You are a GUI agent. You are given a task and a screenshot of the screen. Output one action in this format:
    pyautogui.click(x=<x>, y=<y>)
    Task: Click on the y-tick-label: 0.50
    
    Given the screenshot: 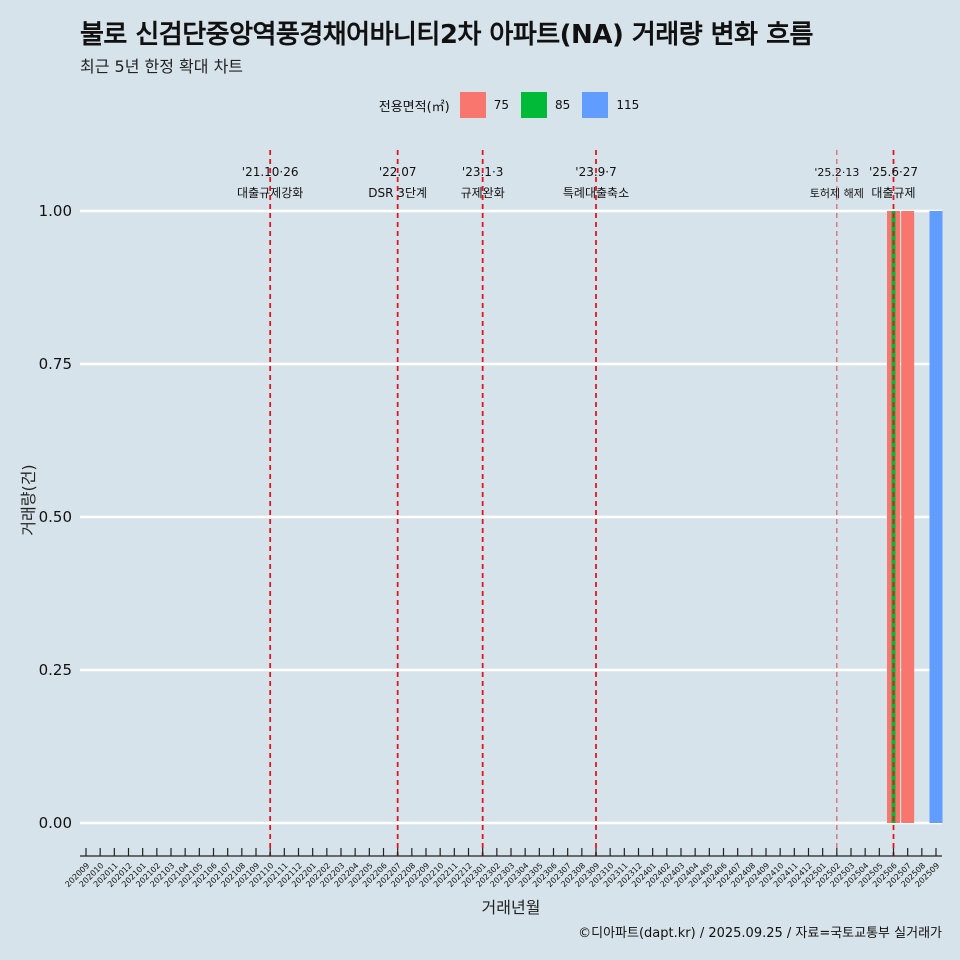 What is the action you would take?
    pyautogui.click(x=55, y=517)
    